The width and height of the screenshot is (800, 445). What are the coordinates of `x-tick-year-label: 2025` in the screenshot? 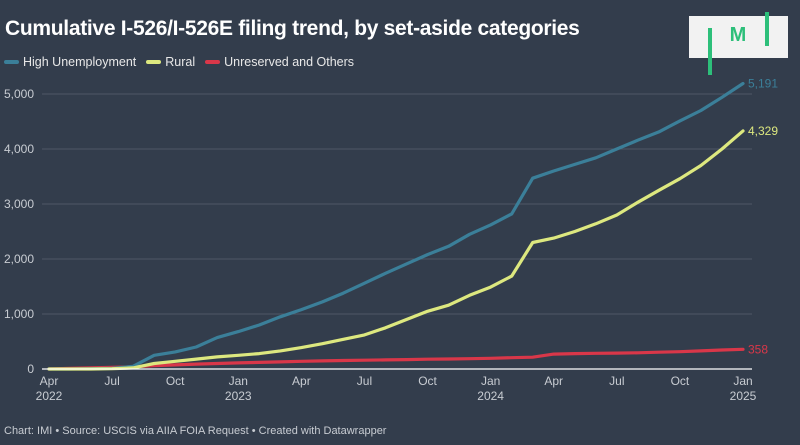 It's located at (743, 396).